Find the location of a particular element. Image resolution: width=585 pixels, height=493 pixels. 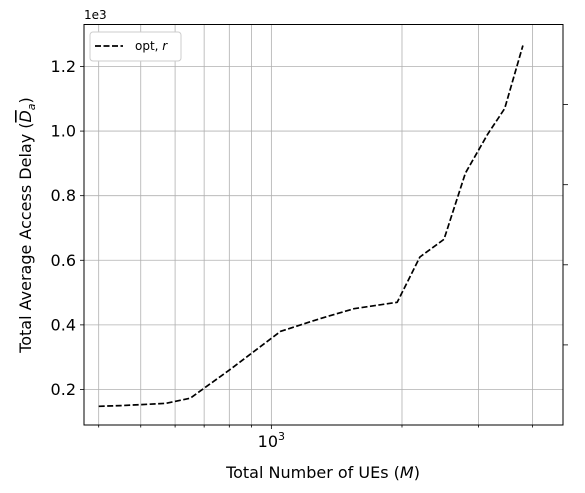

y-offset-label: 1e3 is located at coordinates (95, 15).